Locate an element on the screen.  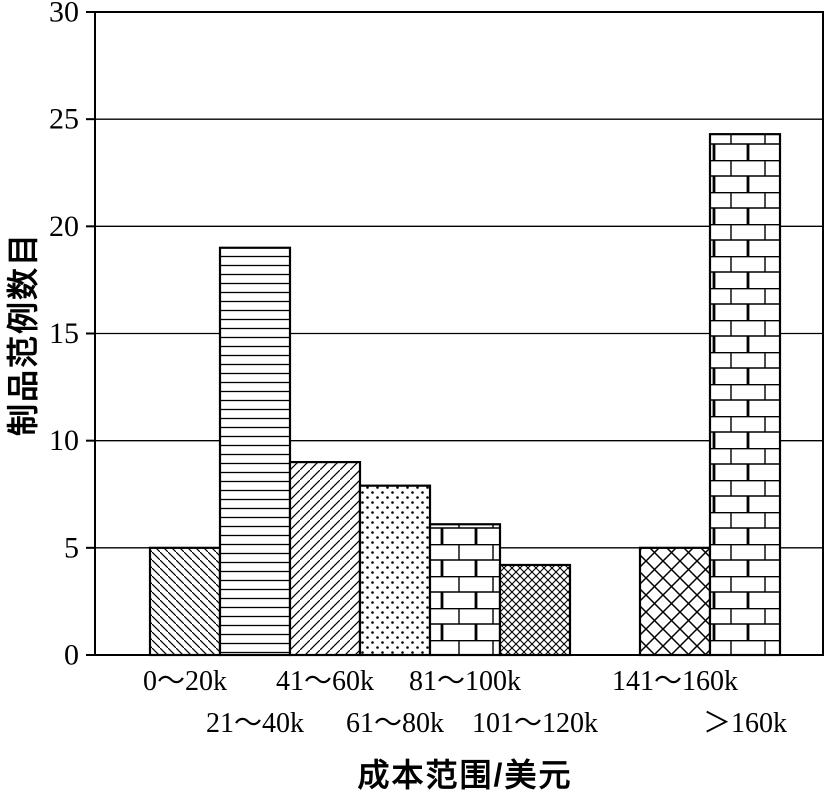
y-tick-label: 15 is located at coordinates (64, 333).